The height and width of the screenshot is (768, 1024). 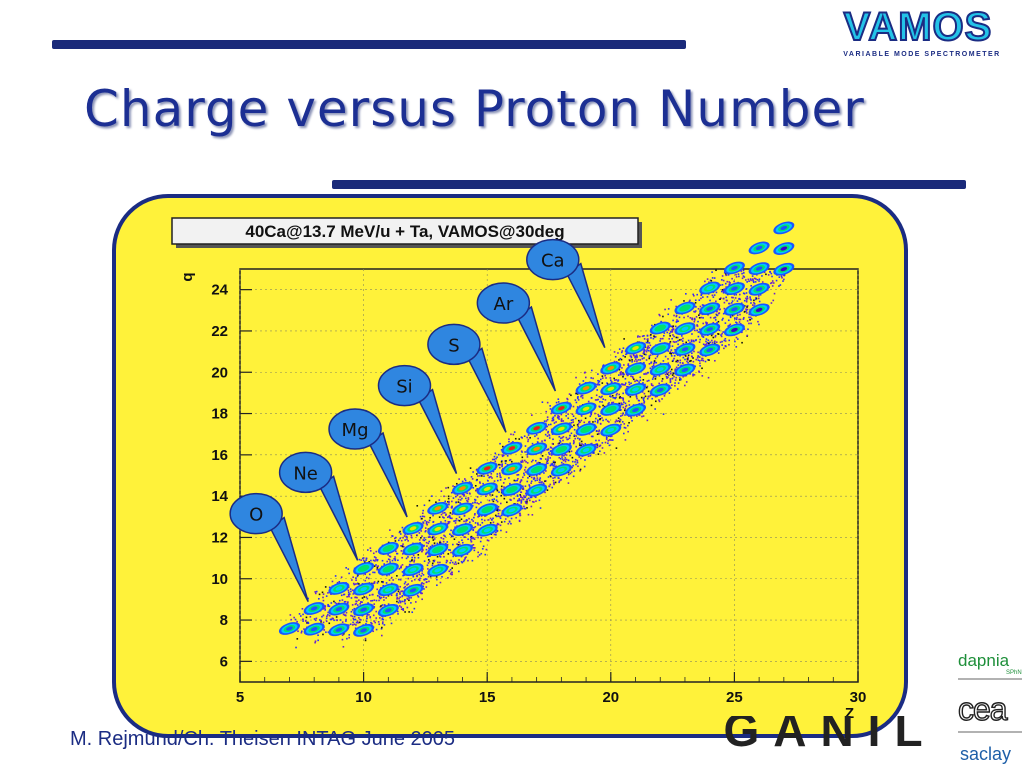 What do you see at coordinates (404, 387) in the screenshot?
I see `callout-label: Si` at bounding box center [404, 387].